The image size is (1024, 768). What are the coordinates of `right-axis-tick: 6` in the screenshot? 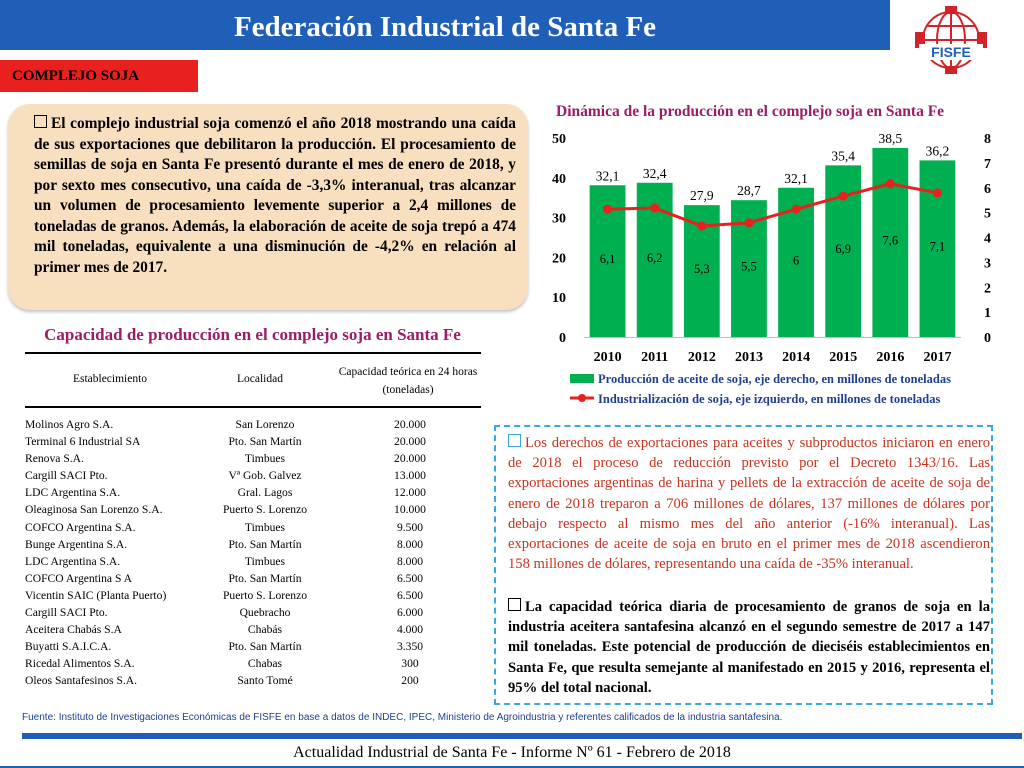 It's located at (987, 189).